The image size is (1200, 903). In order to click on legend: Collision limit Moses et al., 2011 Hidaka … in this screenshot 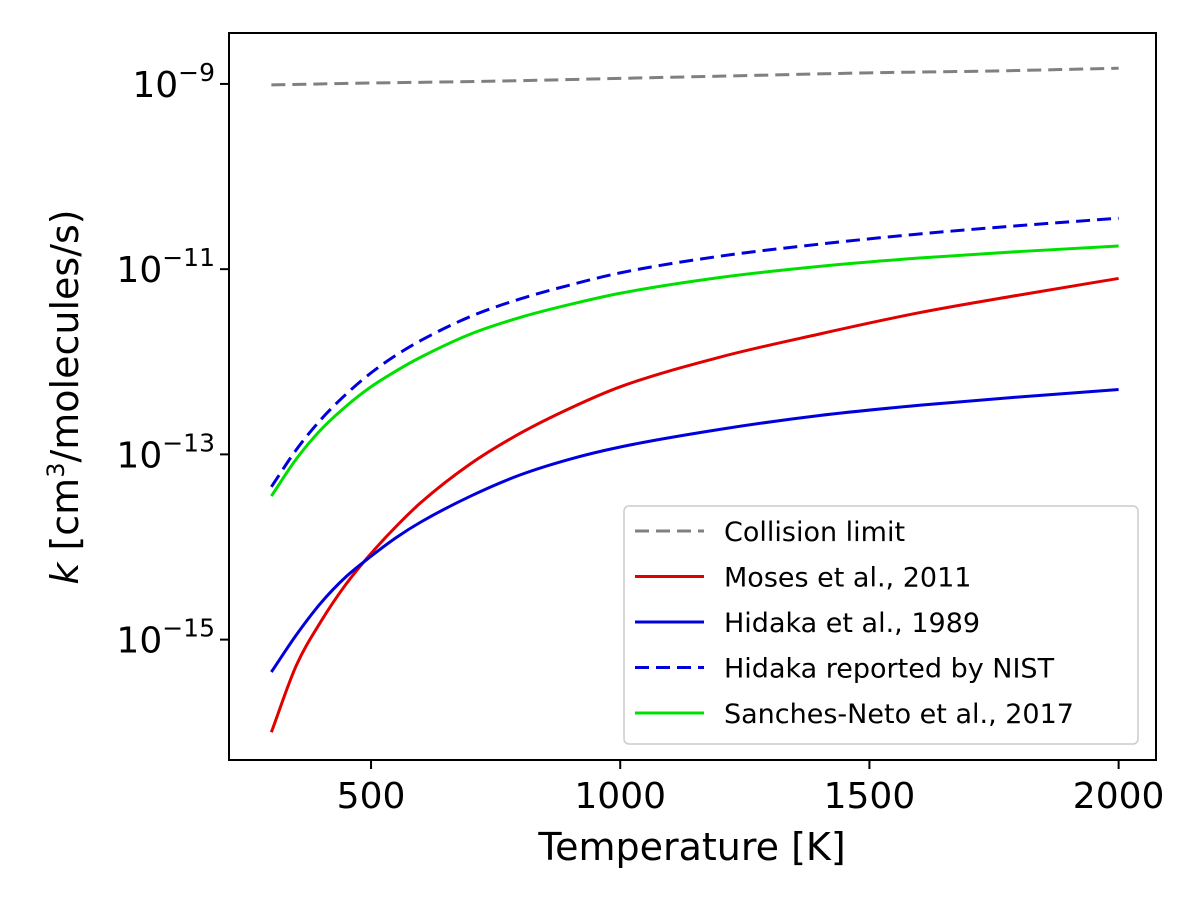, I will do `click(881, 625)`.